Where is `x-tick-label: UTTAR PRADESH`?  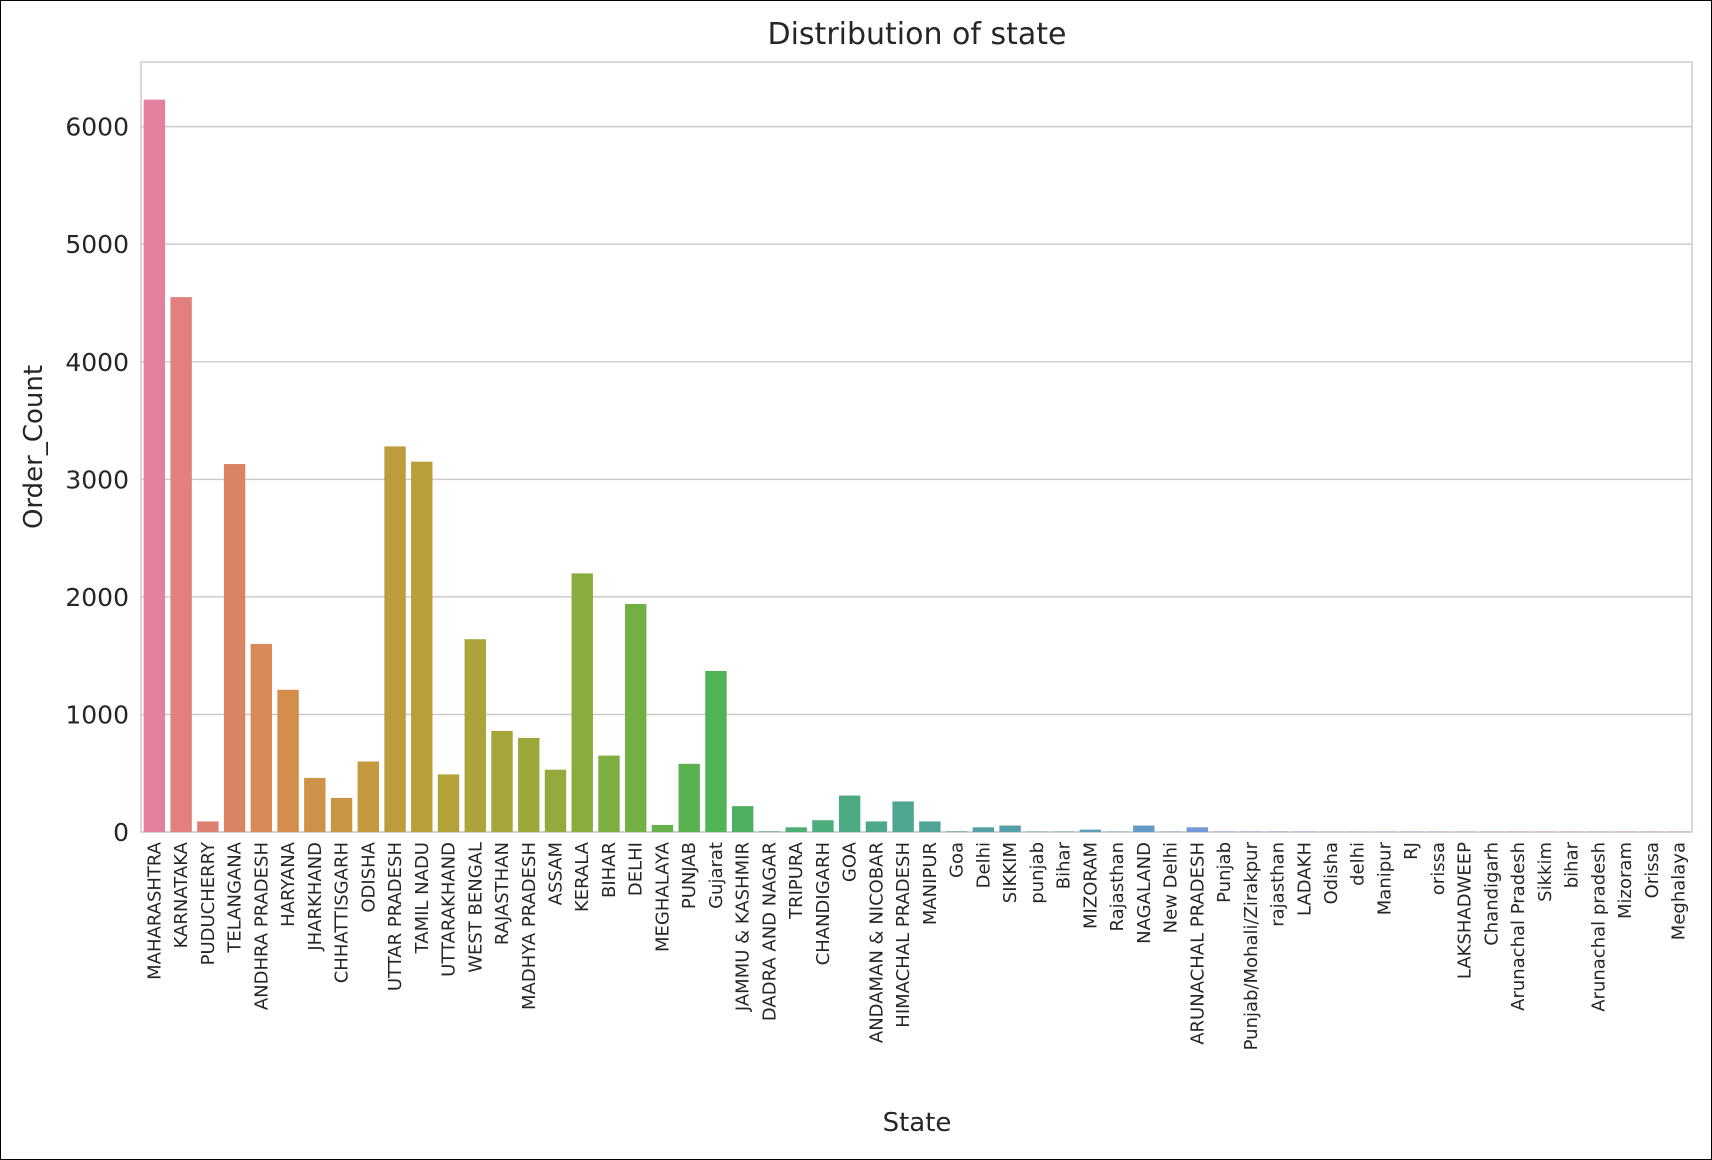 x-tick-label: UTTAR PRADESH is located at coordinates (395, 916).